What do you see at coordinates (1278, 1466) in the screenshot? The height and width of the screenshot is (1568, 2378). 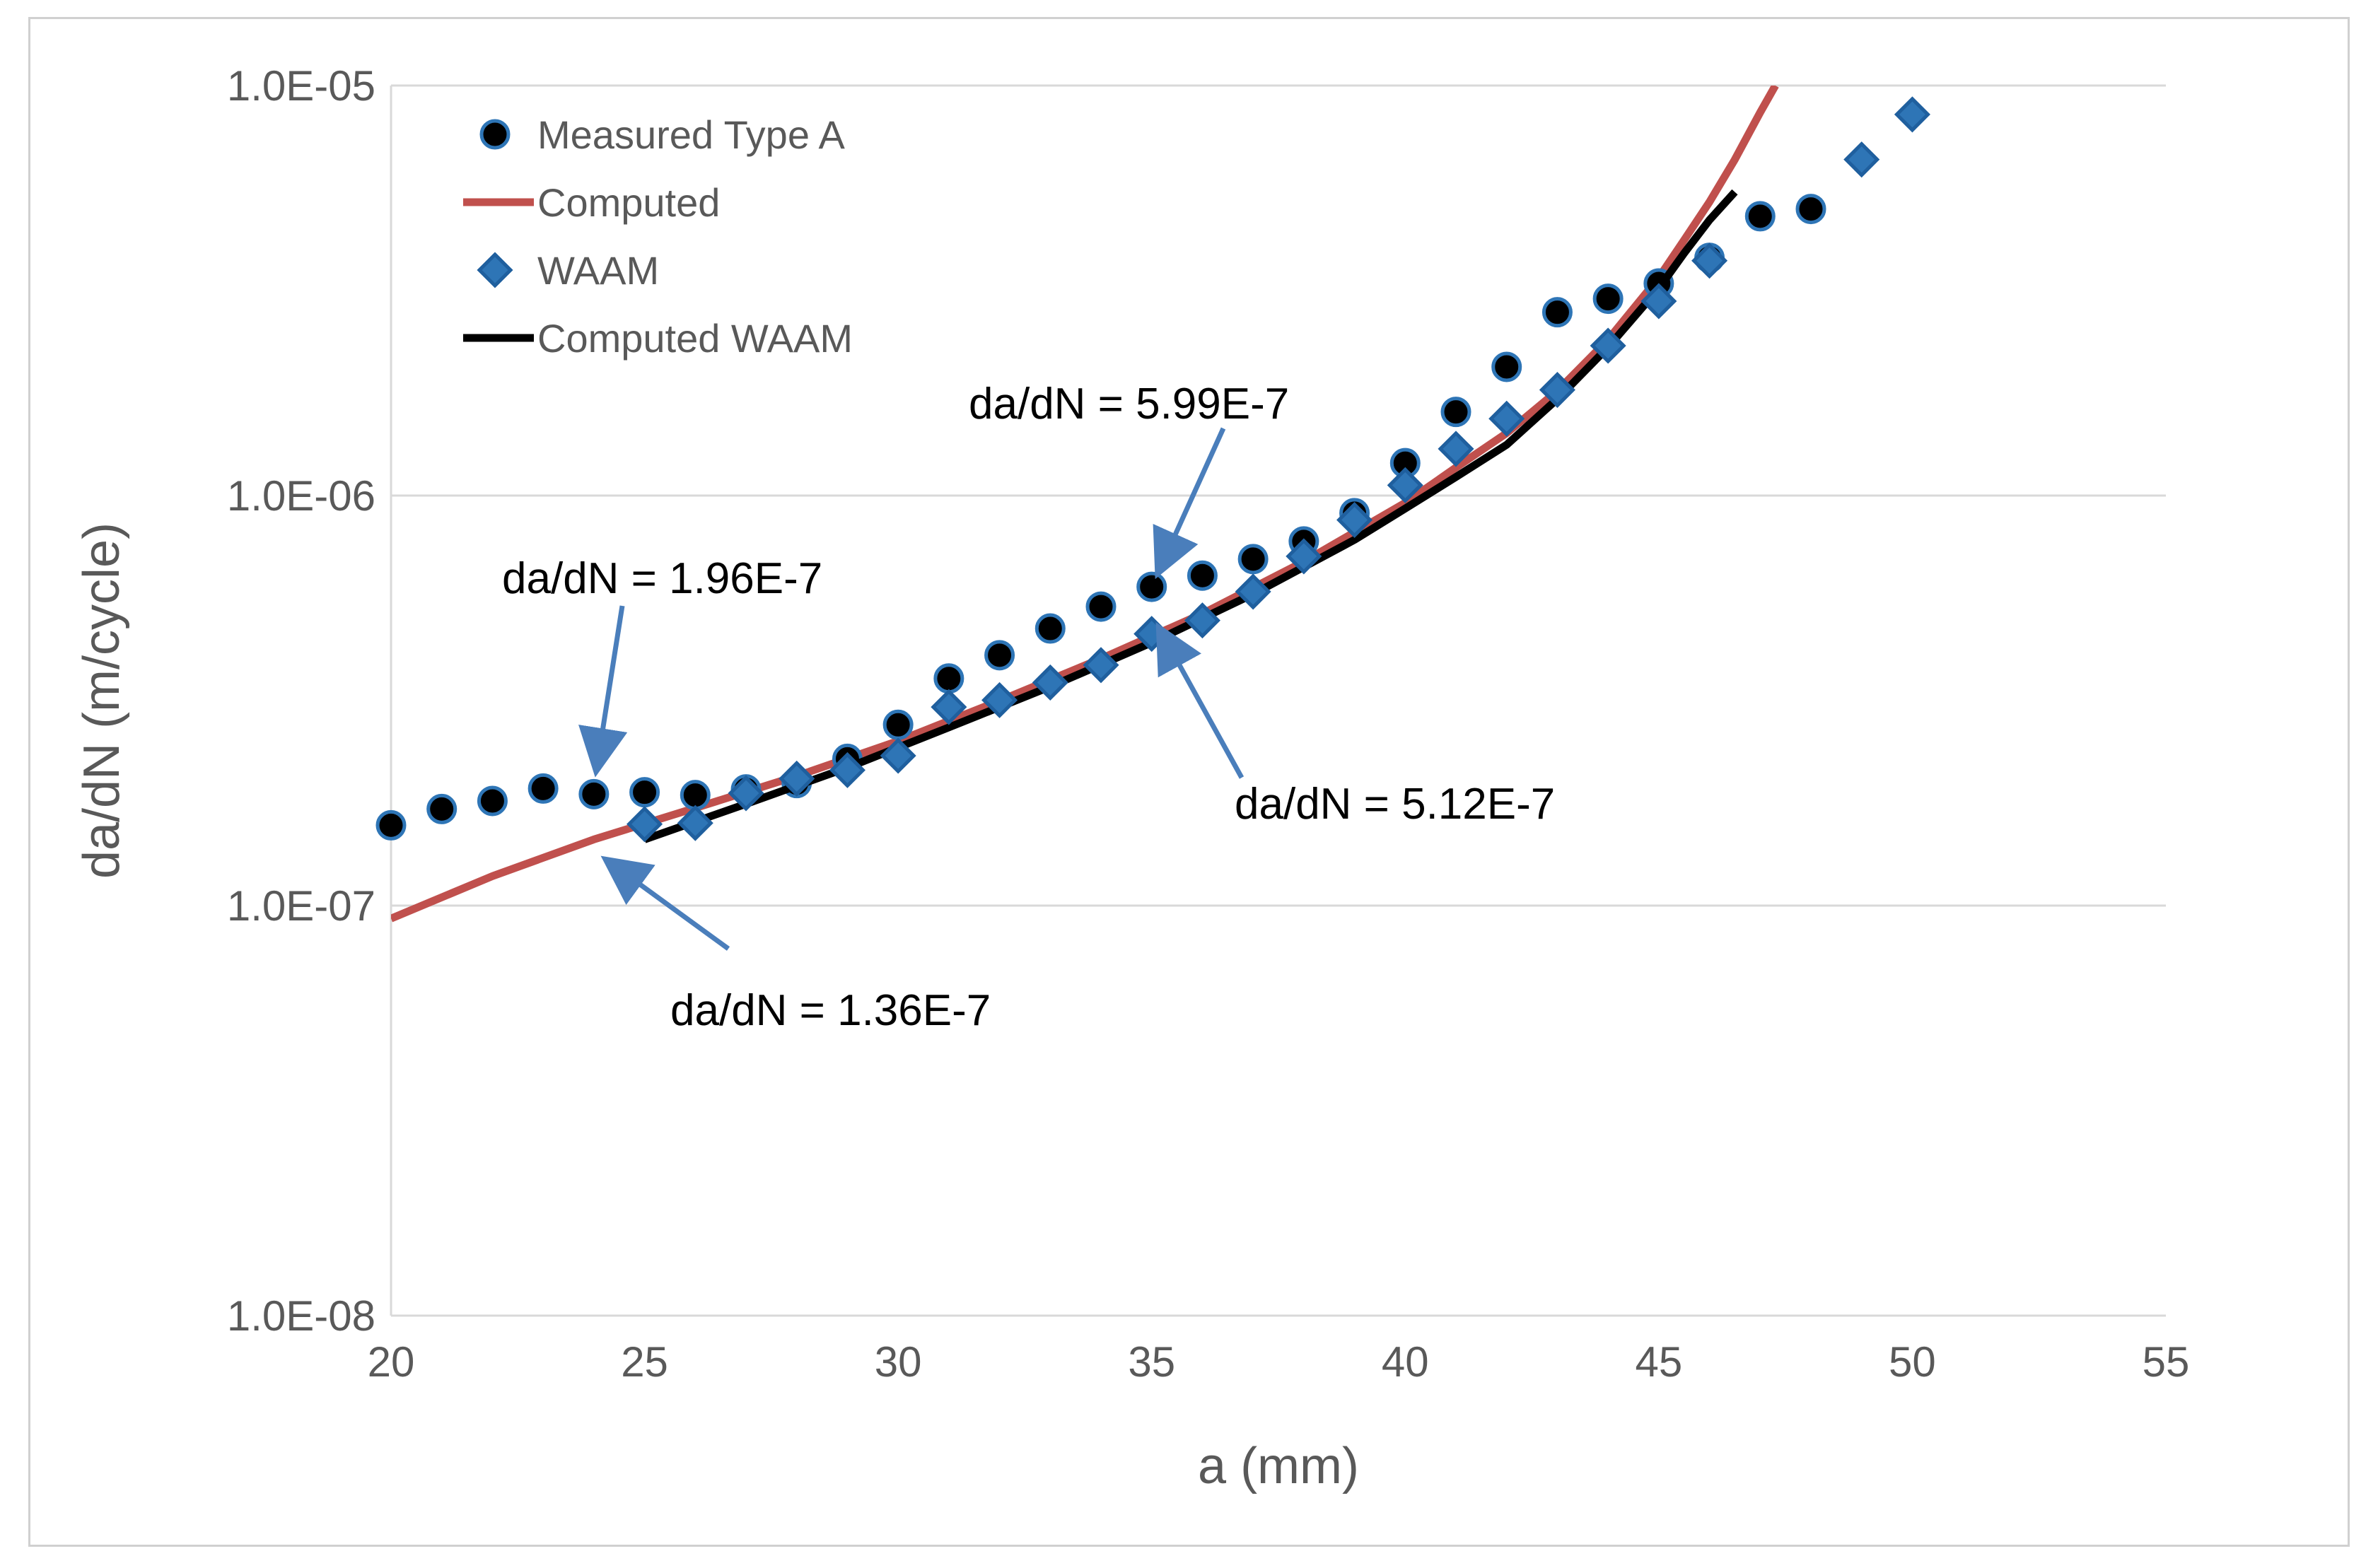 I see `x-axis-title: a (mm)` at bounding box center [1278, 1466].